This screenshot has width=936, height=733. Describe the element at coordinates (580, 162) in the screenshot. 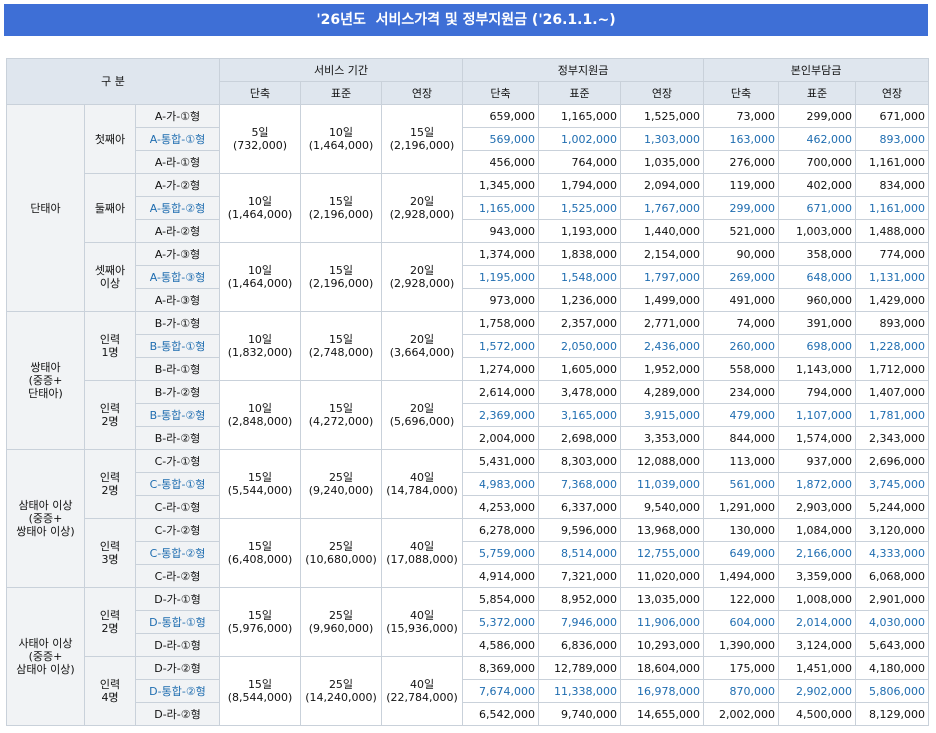

I see `support-cell: 764,000` at that location.